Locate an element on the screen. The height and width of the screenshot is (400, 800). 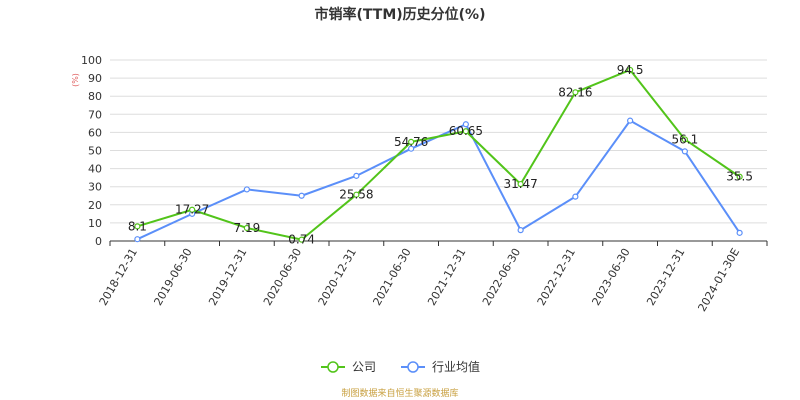
x-tick-label: 2018-12-31 is located at coordinates (118, 277).